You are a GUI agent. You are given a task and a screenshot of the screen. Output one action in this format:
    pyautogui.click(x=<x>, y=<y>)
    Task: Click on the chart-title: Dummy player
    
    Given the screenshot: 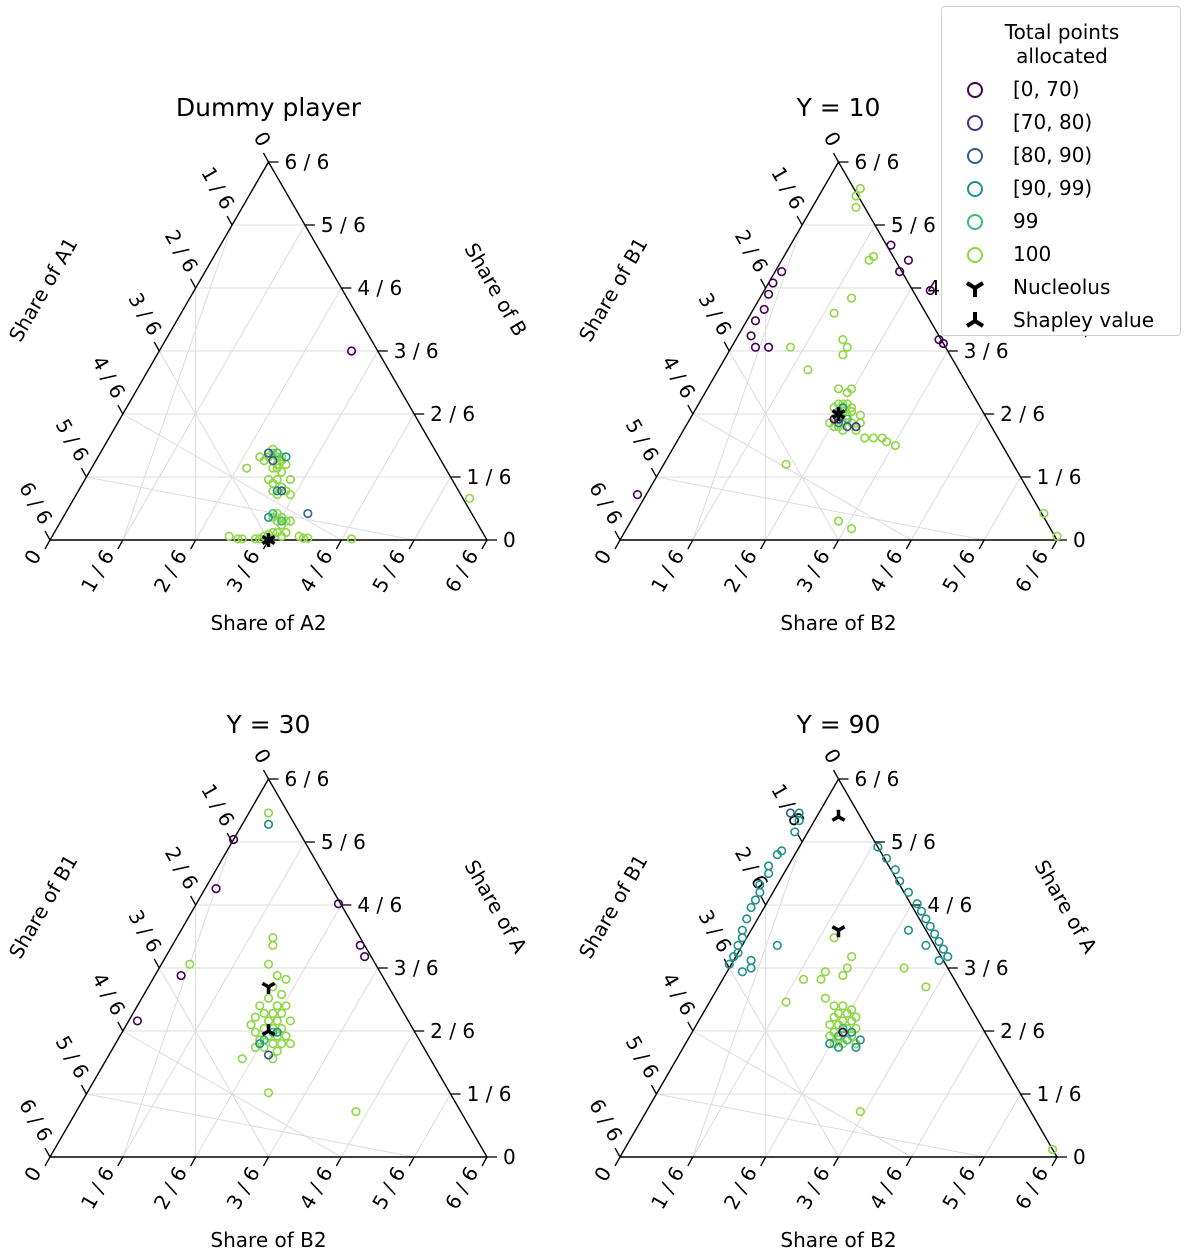 What is the action you would take?
    pyautogui.click(x=269, y=107)
    